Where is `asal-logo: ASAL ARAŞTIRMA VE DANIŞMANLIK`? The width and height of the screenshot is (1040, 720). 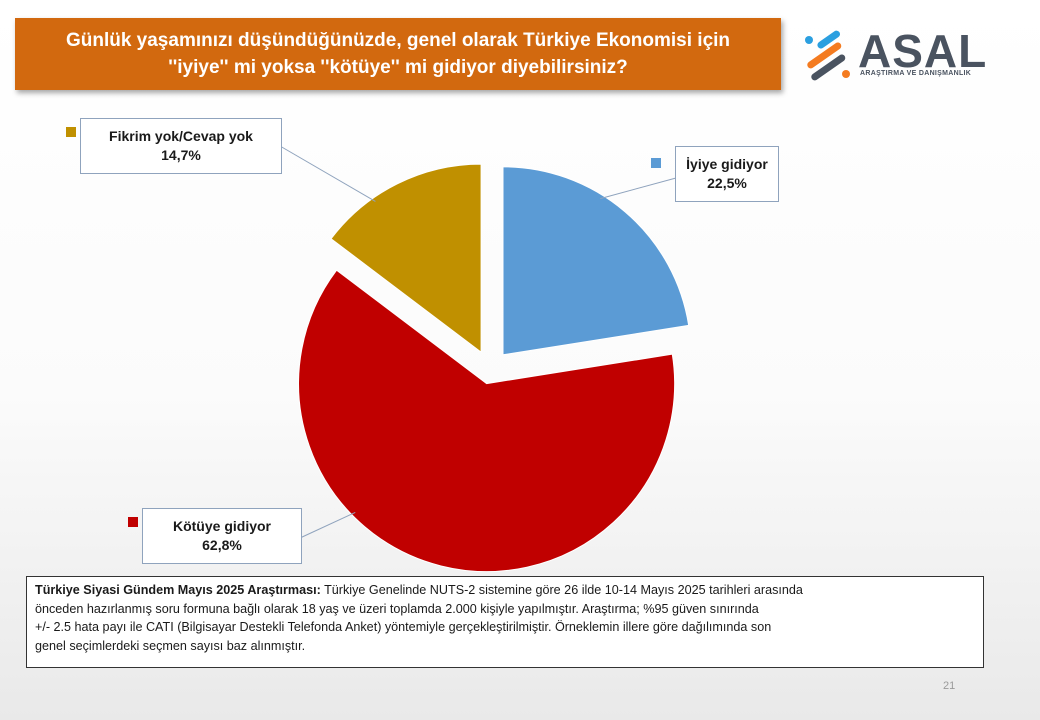
asal-logo: ASAL ARAŞTIRMA VE DANIŞMANLIK is located at coordinates (895, 56).